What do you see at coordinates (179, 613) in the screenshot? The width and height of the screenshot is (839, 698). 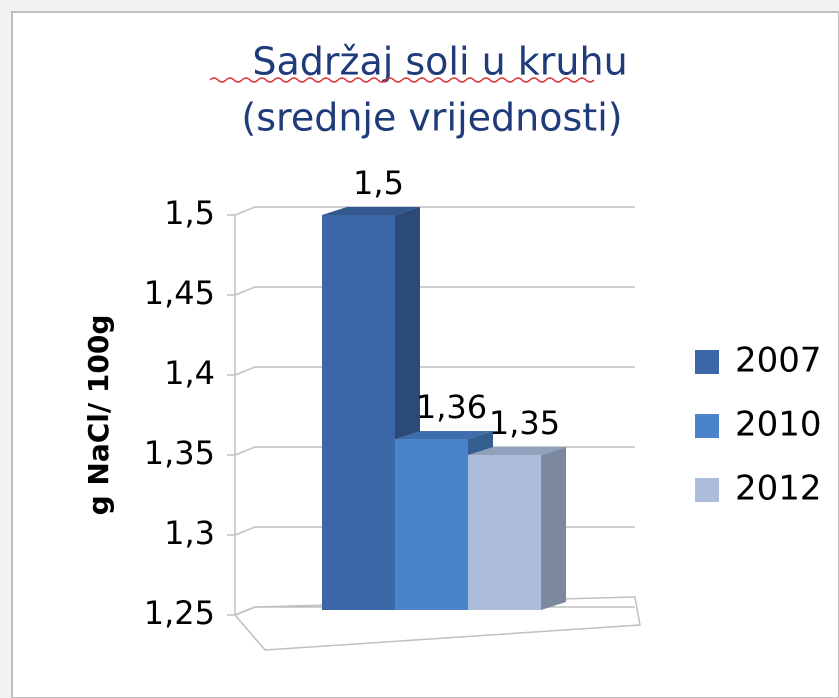 I see `y-tick-label: 1,25` at bounding box center [179, 613].